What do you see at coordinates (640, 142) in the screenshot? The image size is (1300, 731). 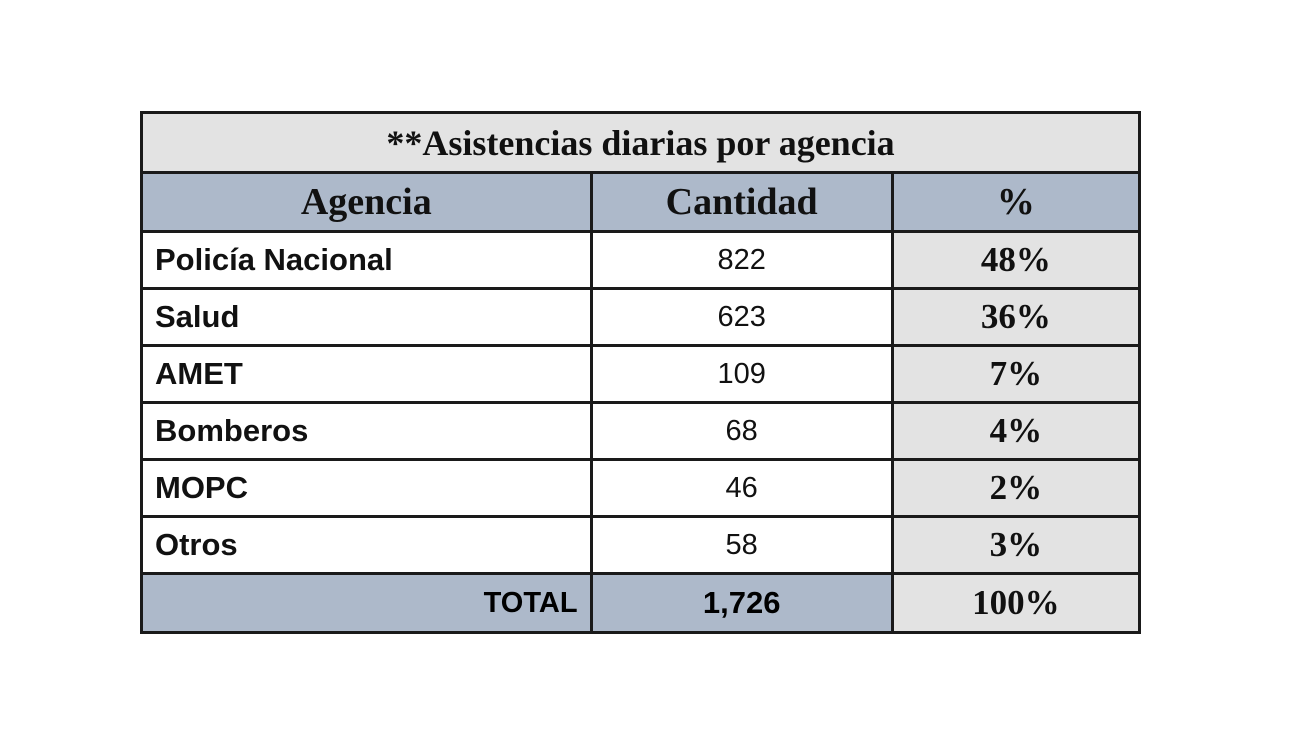 I see `table-title: **Asistencias diarias por agencia` at bounding box center [640, 142].